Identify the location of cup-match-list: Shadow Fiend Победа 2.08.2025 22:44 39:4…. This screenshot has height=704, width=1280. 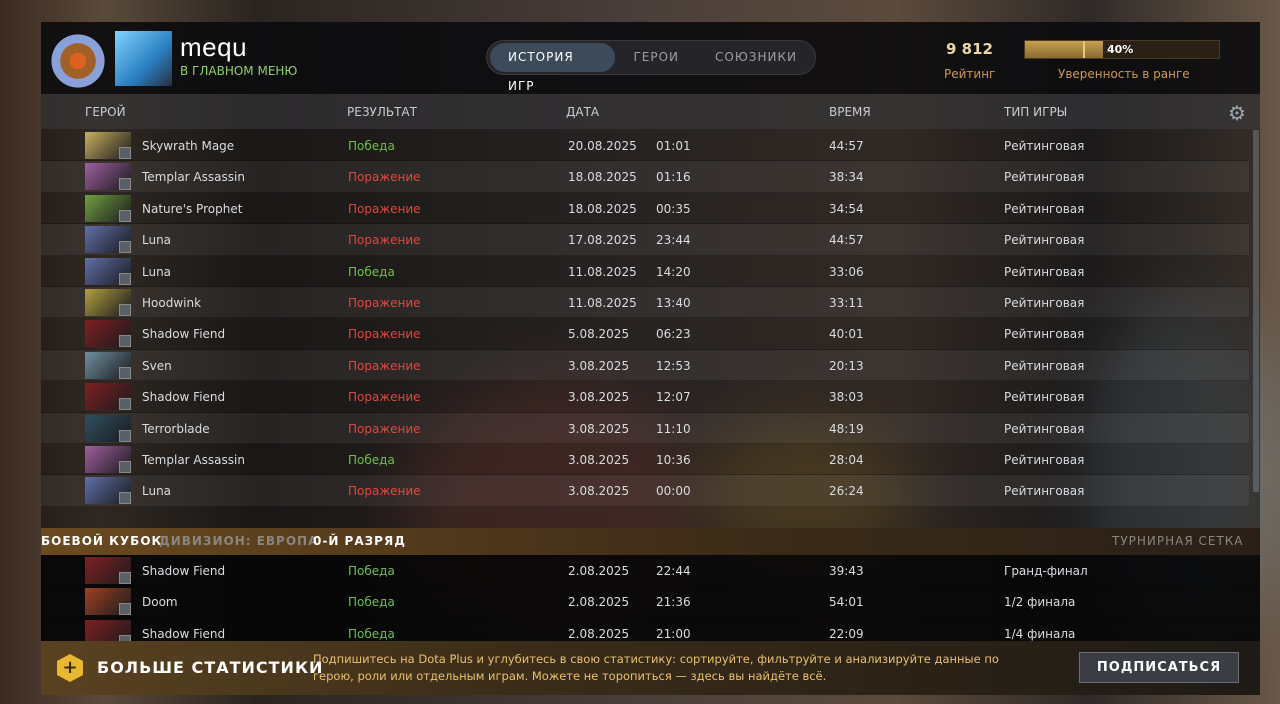
(650, 598).